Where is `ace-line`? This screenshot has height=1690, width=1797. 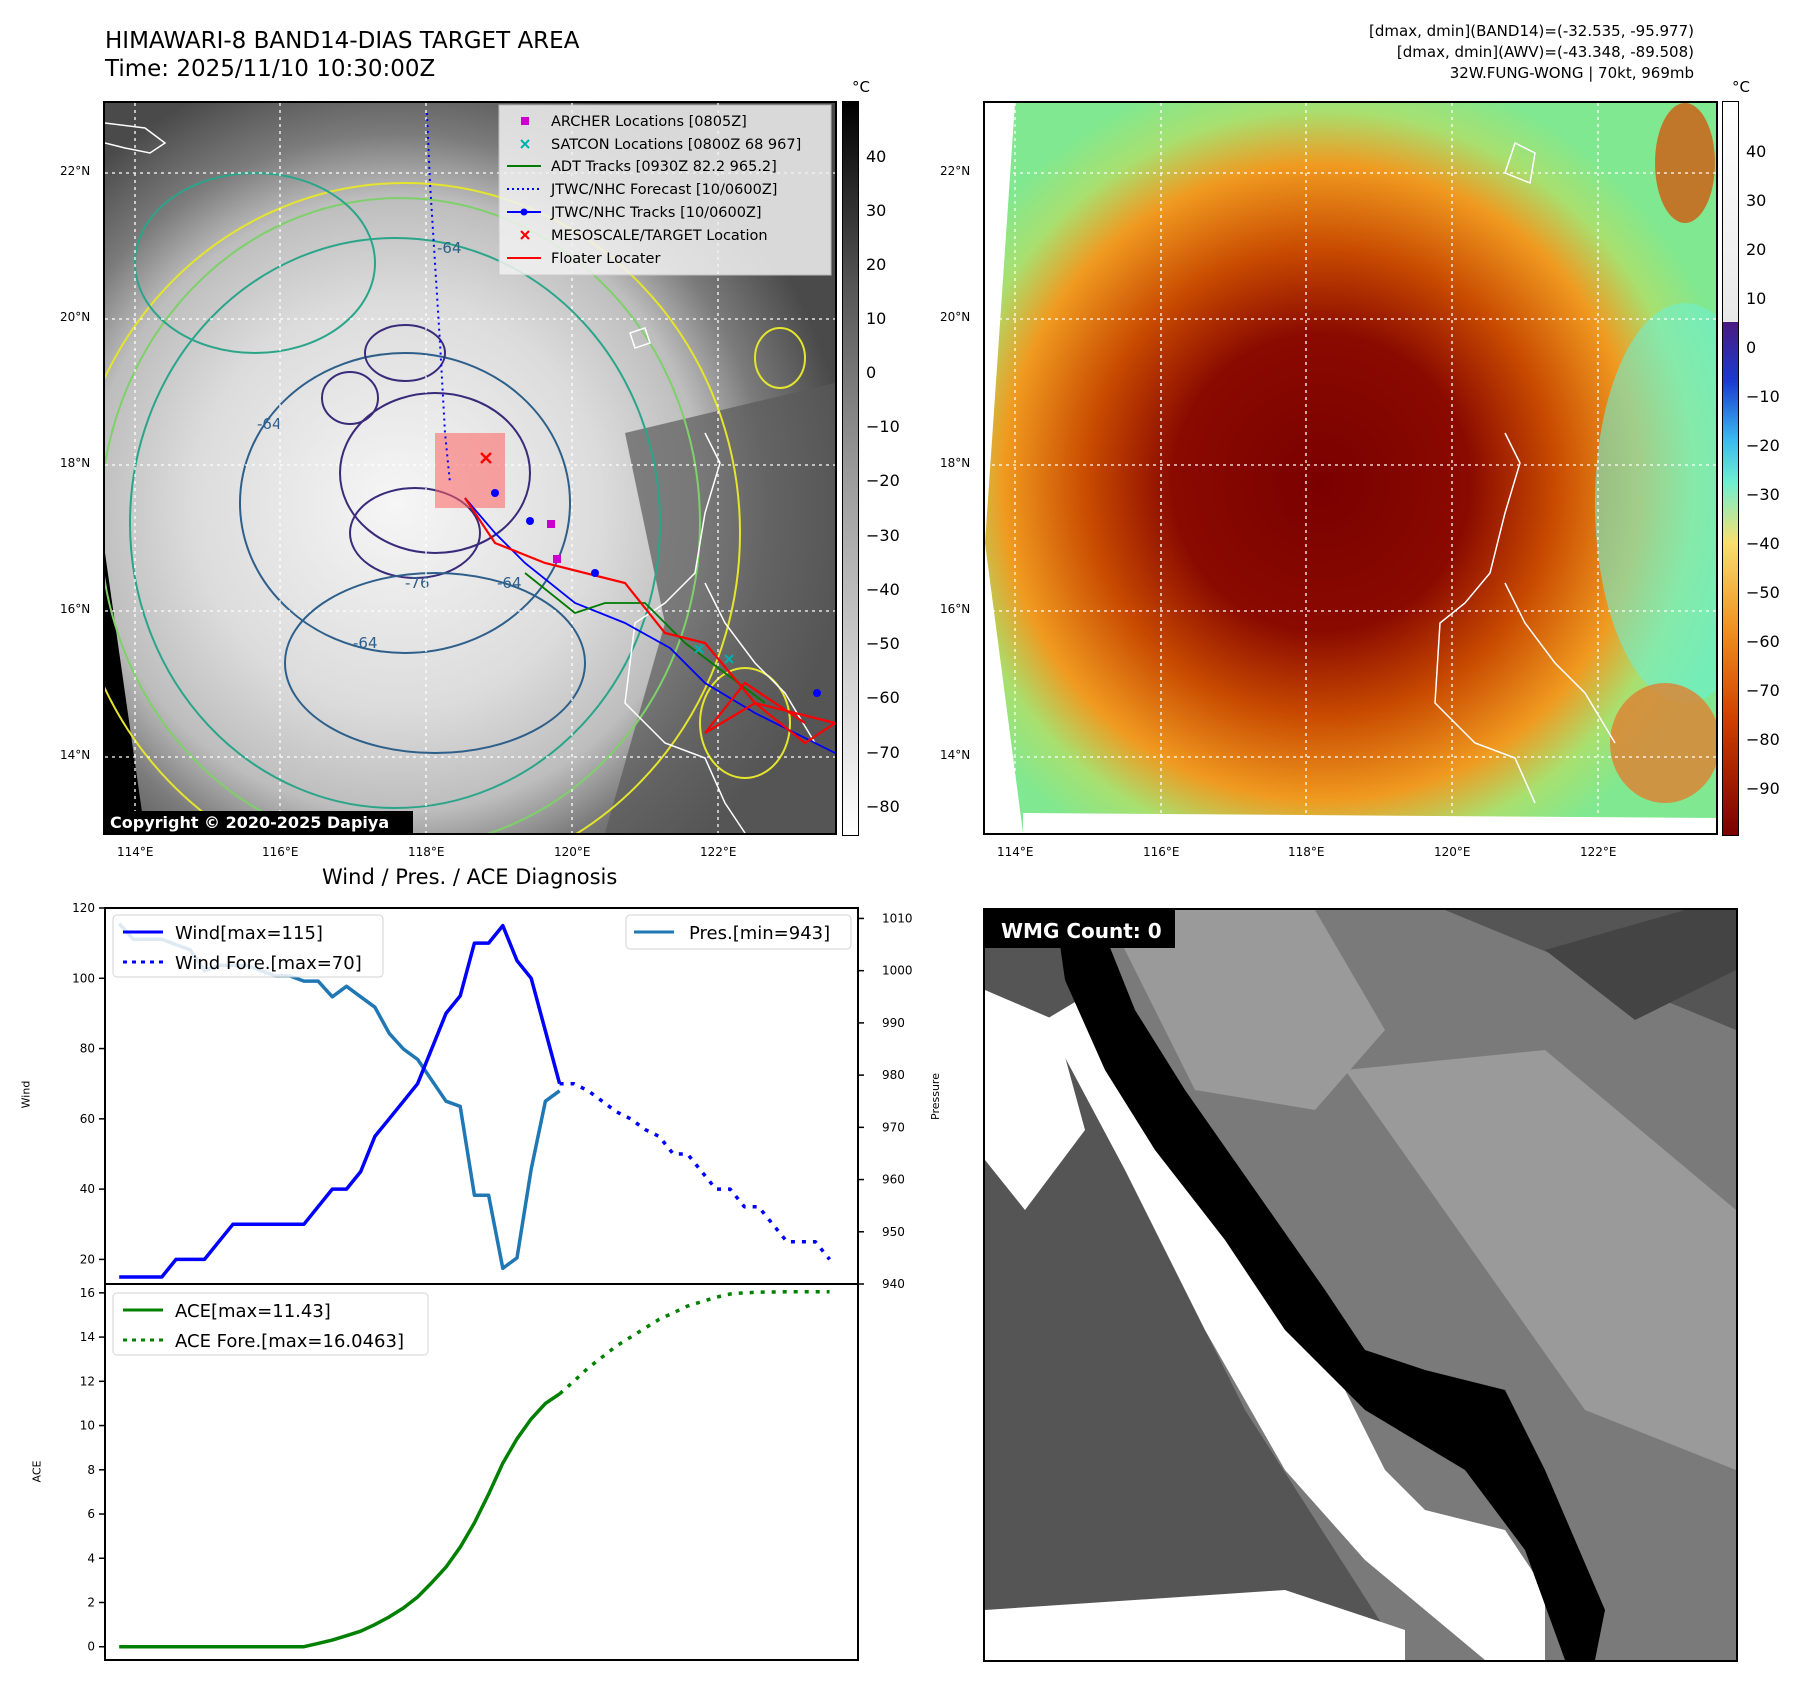 ace-line is located at coordinates (340, 1520).